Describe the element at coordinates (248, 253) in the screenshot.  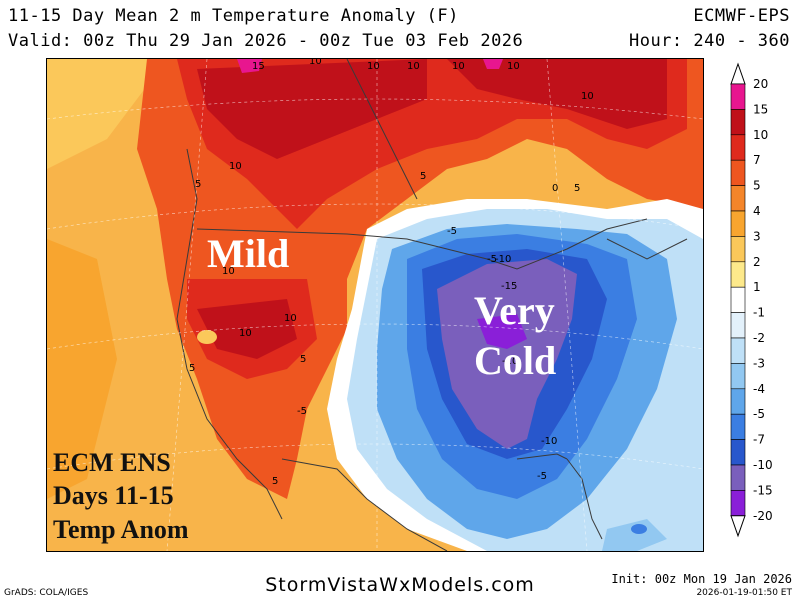
I see `mild-annotation: Mild` at that location.